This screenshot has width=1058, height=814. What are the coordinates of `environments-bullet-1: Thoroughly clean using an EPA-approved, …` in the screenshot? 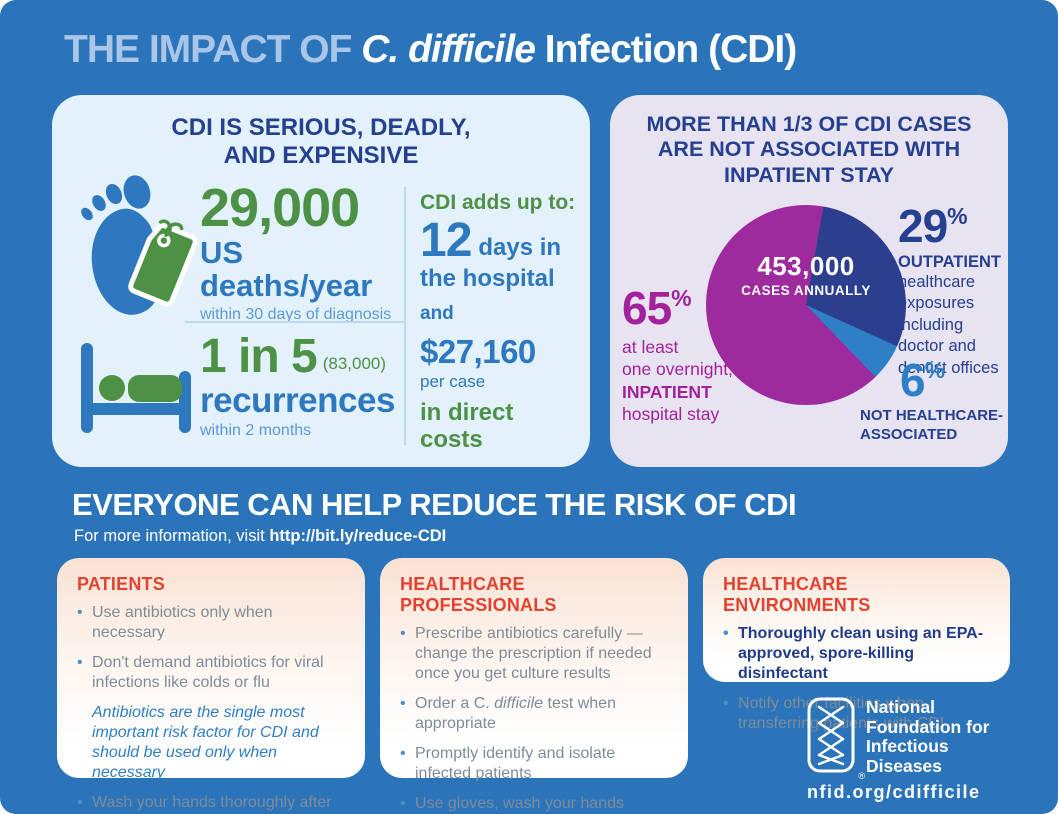 It's located at (856, 654).